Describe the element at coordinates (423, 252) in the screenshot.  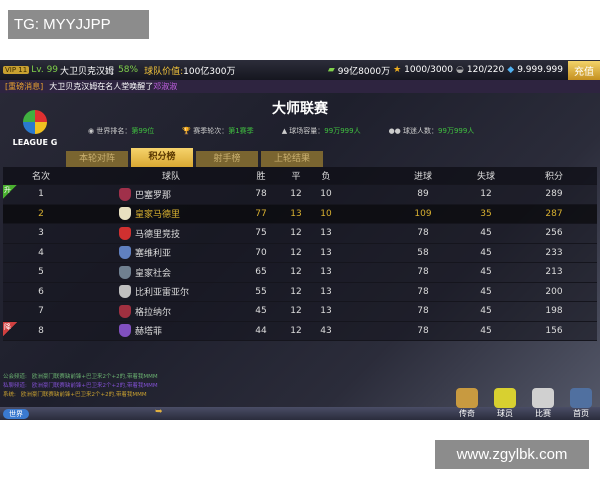
I see `cell-gf: 58` at that location.